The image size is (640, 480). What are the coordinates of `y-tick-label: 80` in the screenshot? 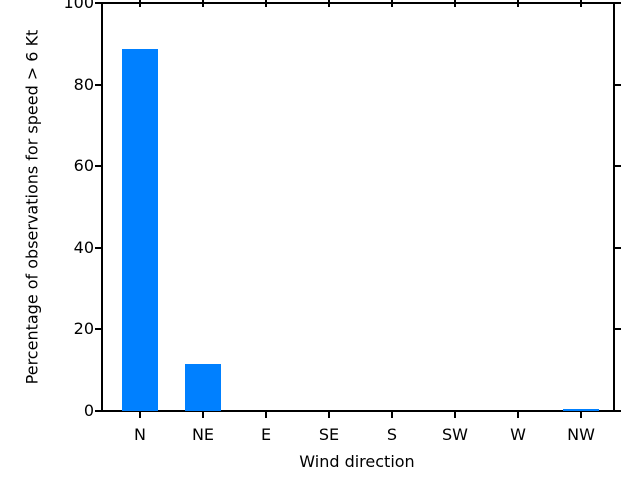 It's located at (83, 84).